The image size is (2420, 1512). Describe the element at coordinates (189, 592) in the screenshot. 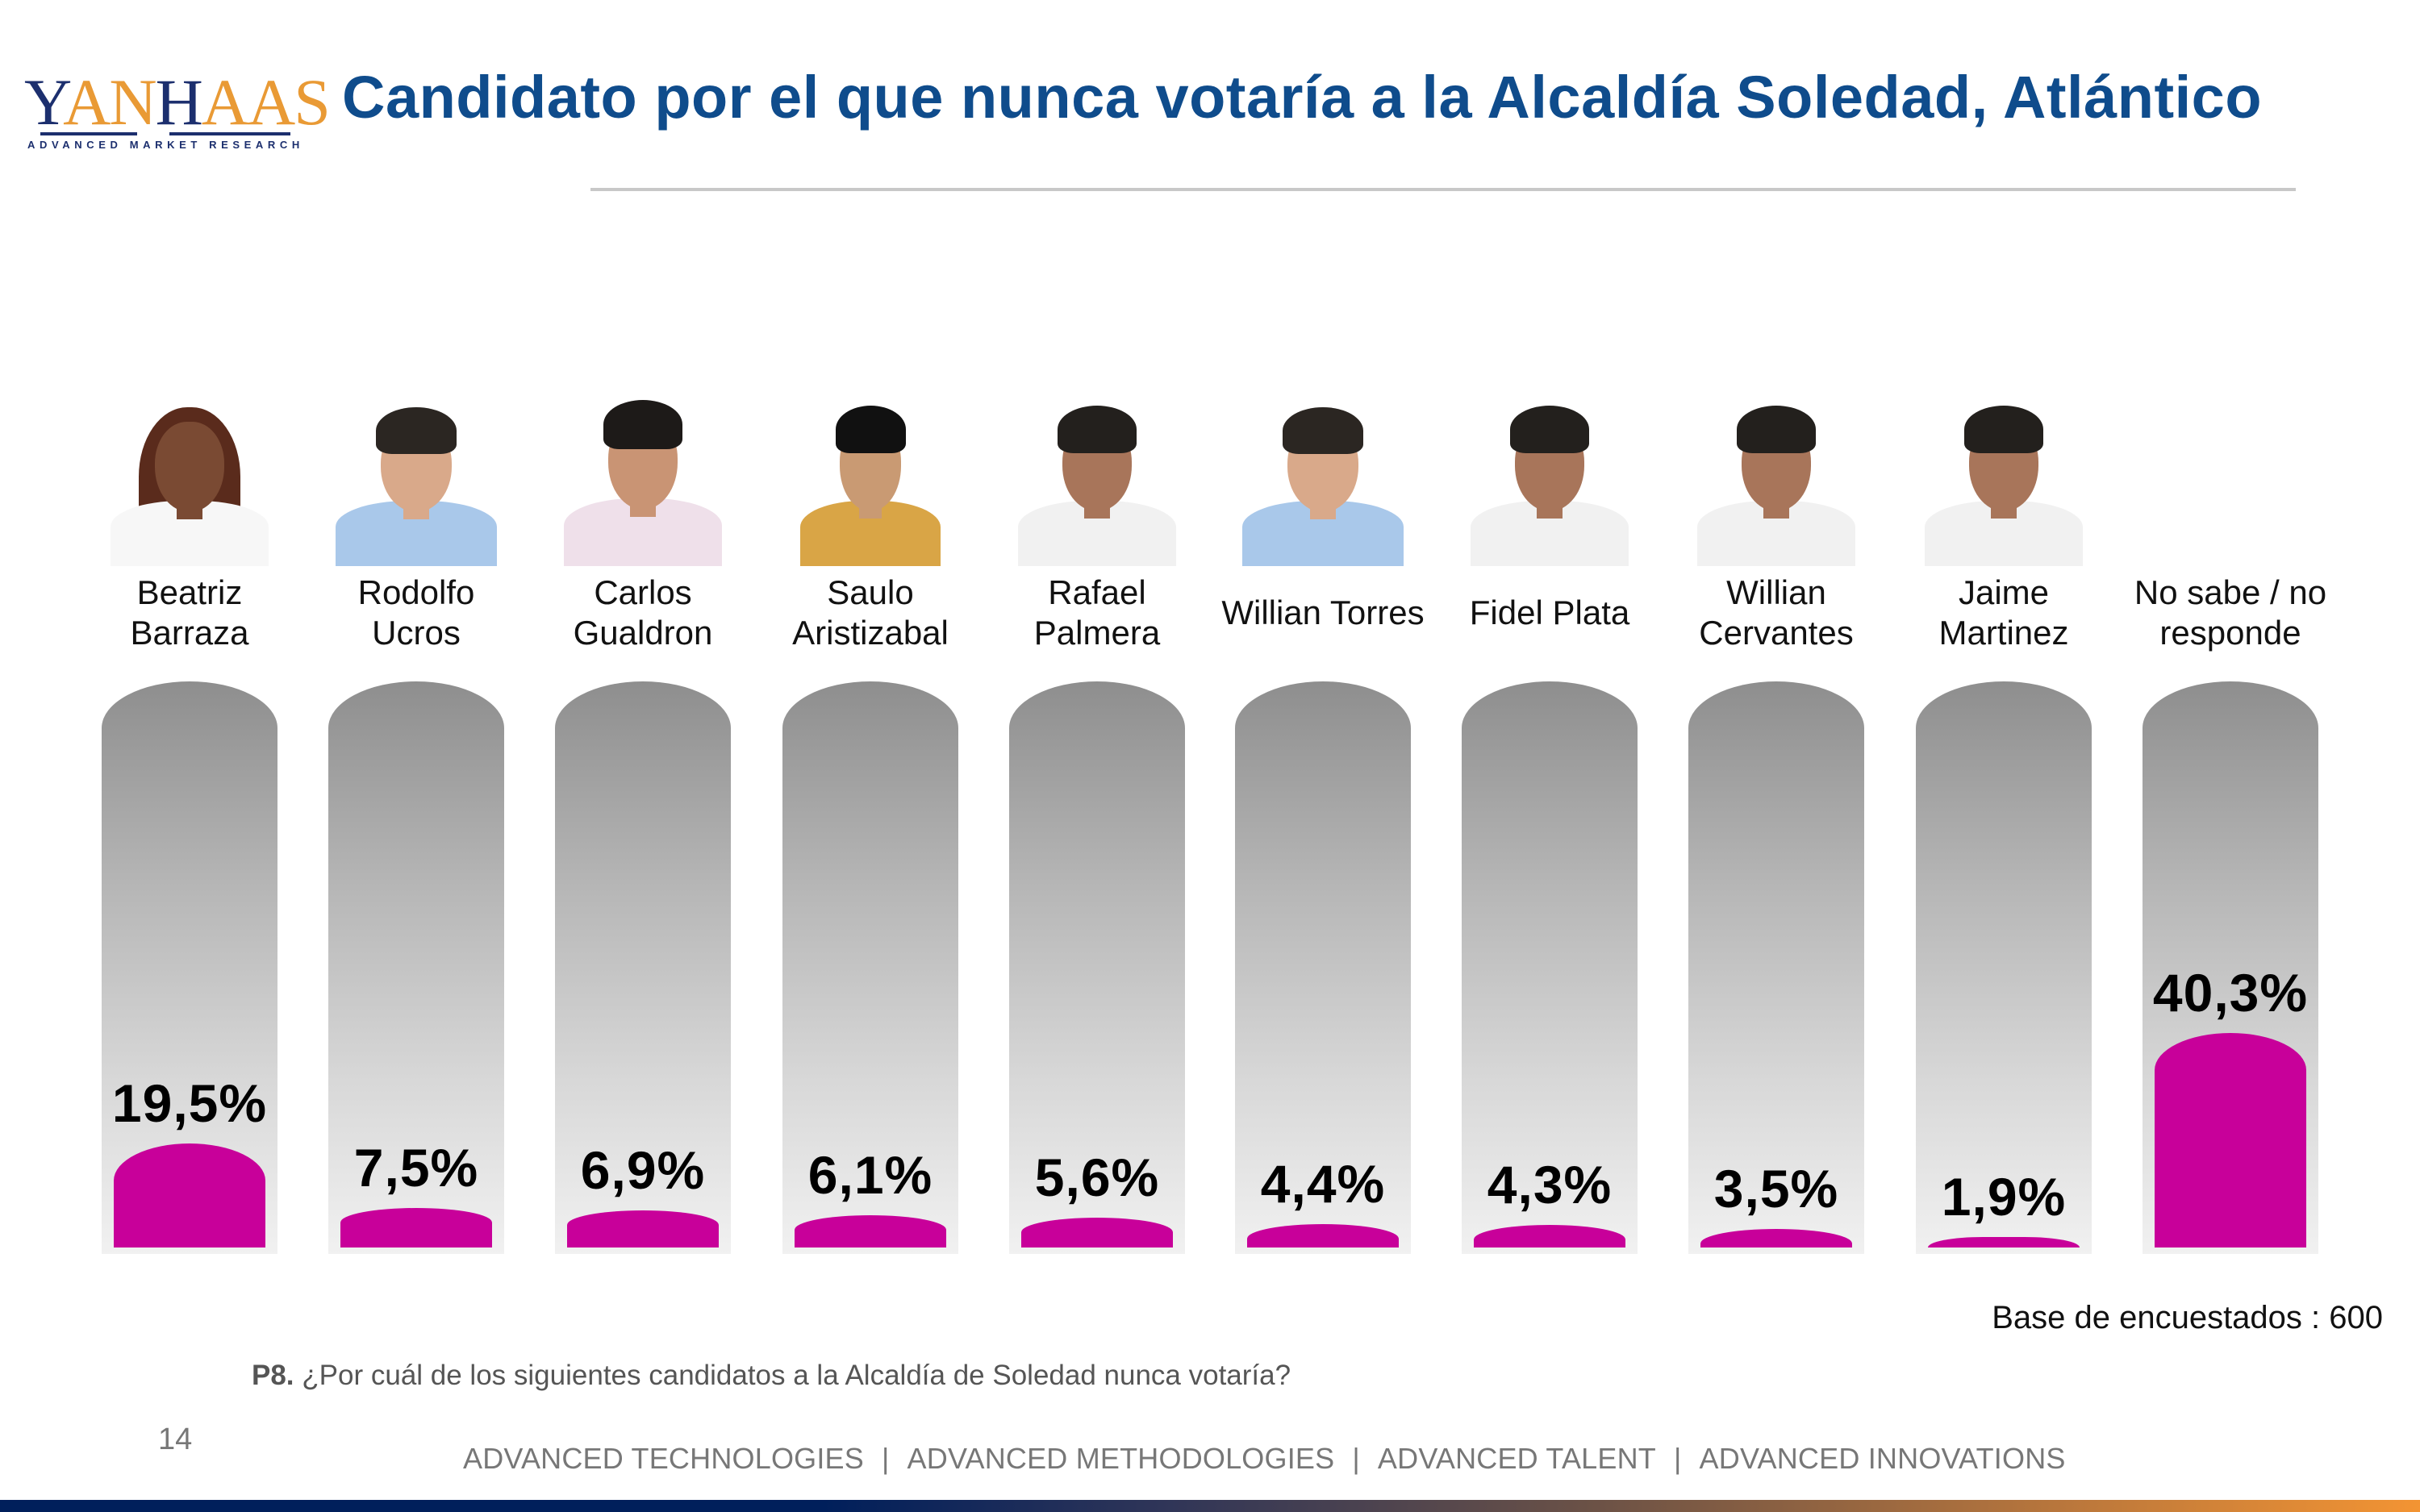

I see `candidate-name-line: Beatriz` at that location.